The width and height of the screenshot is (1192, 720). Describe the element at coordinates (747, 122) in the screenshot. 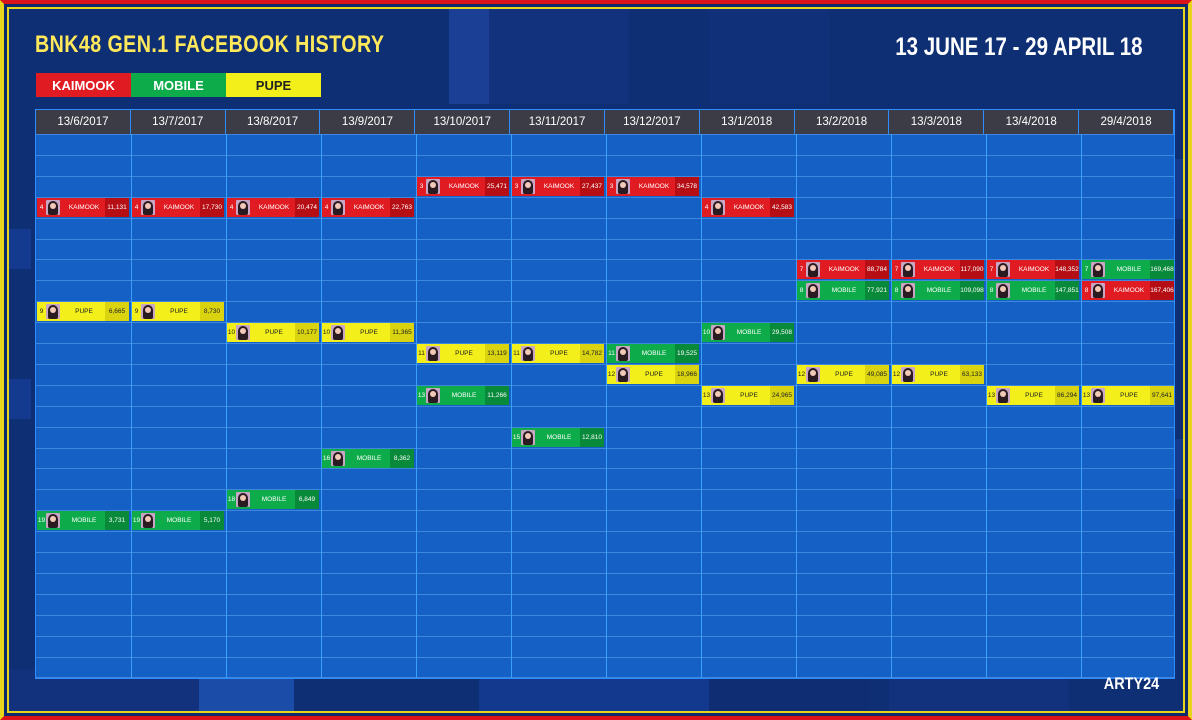

I see `date-column-header: 13/1/2018` at that location.